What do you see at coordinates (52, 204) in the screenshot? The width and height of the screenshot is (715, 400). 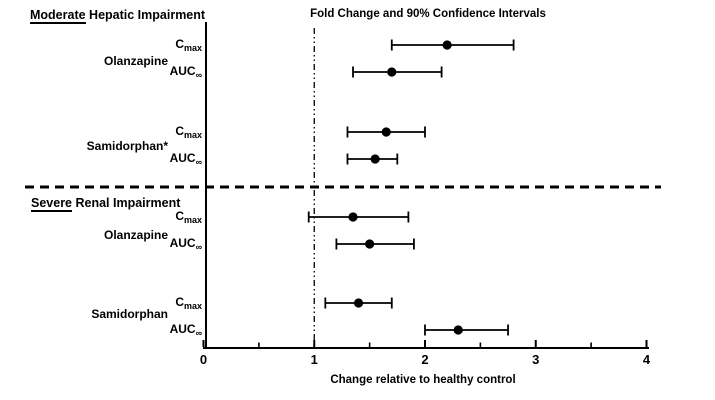 I see `section-heading-renal-underlined: Severe` at bounding box center [52, 204].